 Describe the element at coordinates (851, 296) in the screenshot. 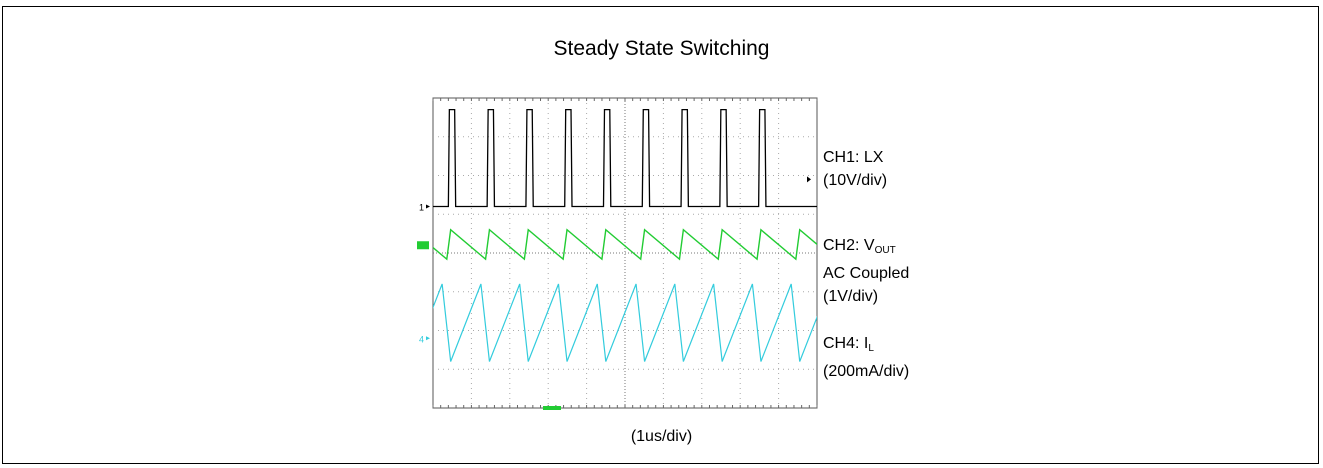

I see `ch2-label-line3: (1V/div)` at that location.